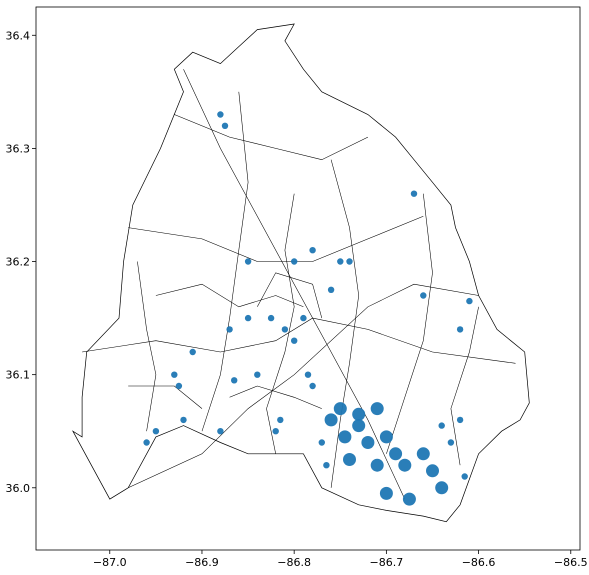 The width and height of the screenshot is (589, 575). Describe the element at coordinates (340, 559) in the screenshot. I see `x-axis: −87.0 −86.9 −86.8 −86.7 −86.6 −86.5` at that location.